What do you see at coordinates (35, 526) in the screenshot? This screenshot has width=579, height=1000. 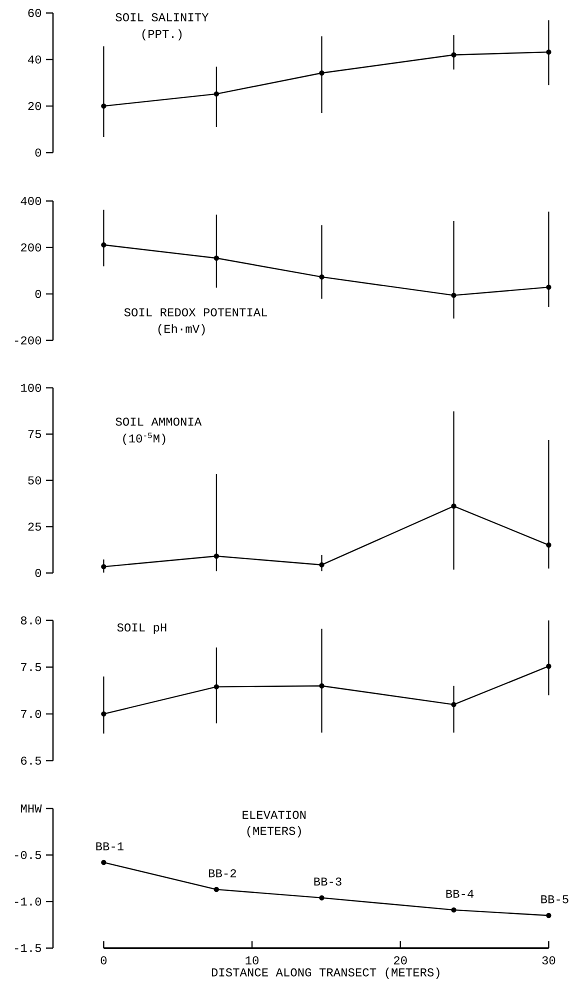 I see `y-tick-label: 25` at bounding box center [35, 526].